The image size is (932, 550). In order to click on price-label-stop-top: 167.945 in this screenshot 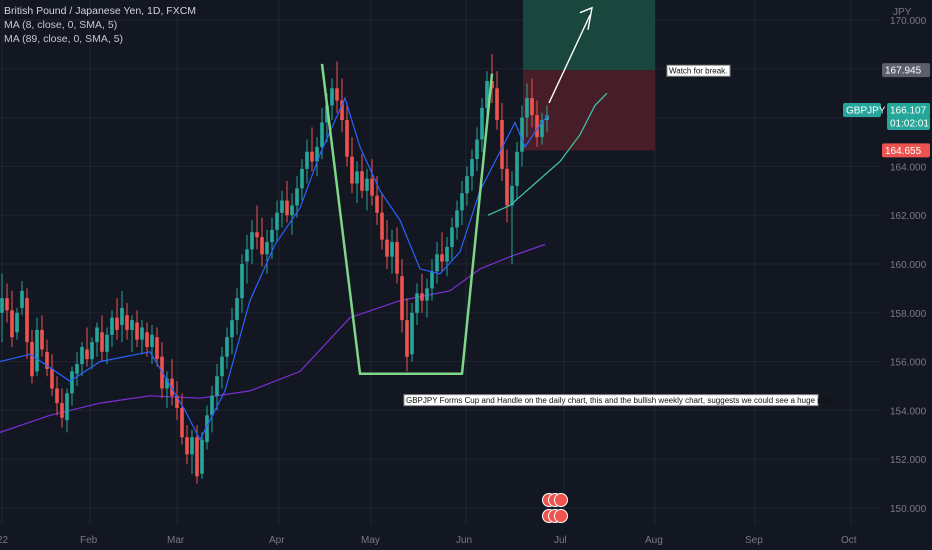, I will do `click(903, 71)`.